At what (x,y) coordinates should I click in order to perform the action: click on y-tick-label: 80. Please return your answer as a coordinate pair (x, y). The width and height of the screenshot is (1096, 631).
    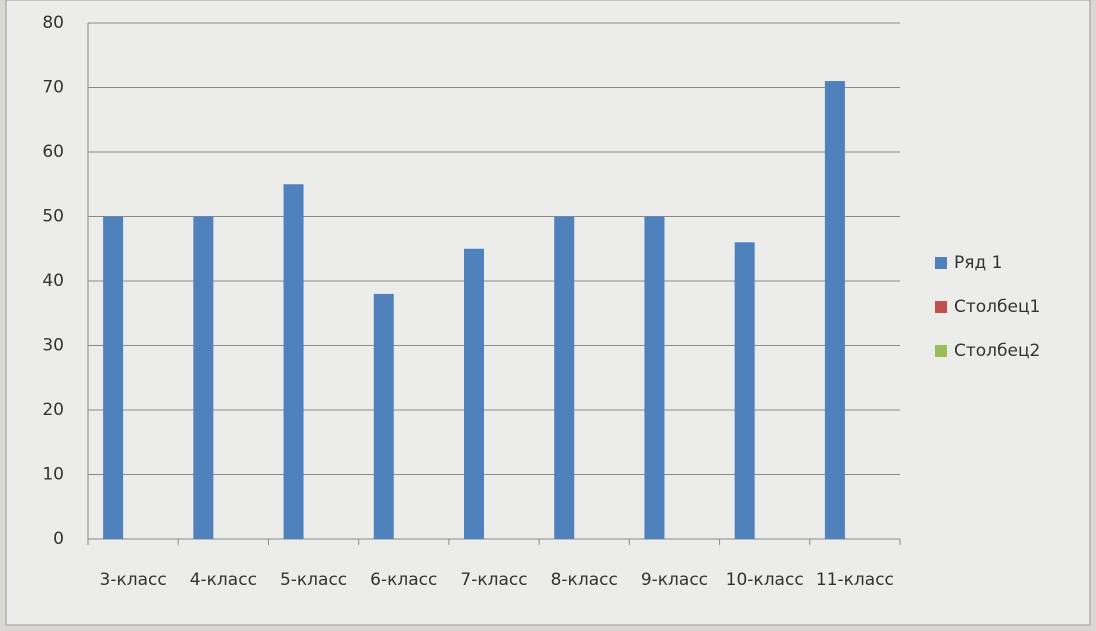
    Looking at the image, I should click on (53, 23).